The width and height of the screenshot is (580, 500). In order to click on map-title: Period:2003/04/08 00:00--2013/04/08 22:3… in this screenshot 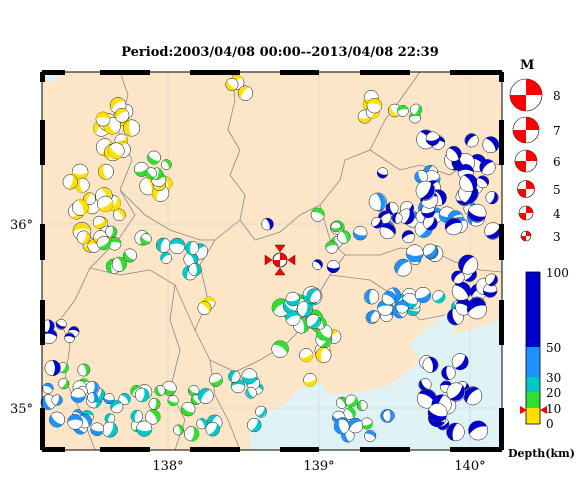, I will do `click(280, 52)`.